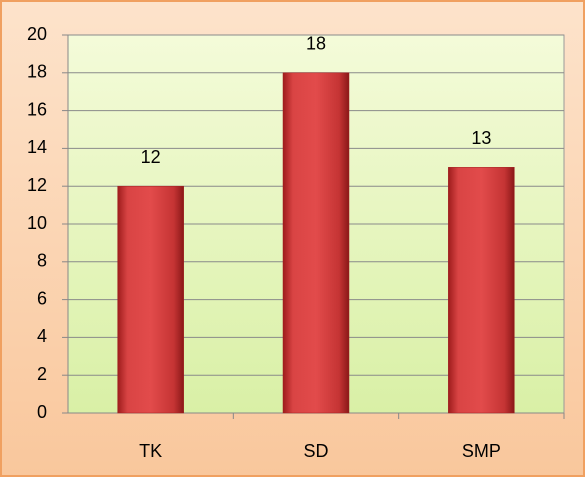 The width and height of the screenshot is (585, 477). I want to click on y-tick-label: 18, so click(37, 72).